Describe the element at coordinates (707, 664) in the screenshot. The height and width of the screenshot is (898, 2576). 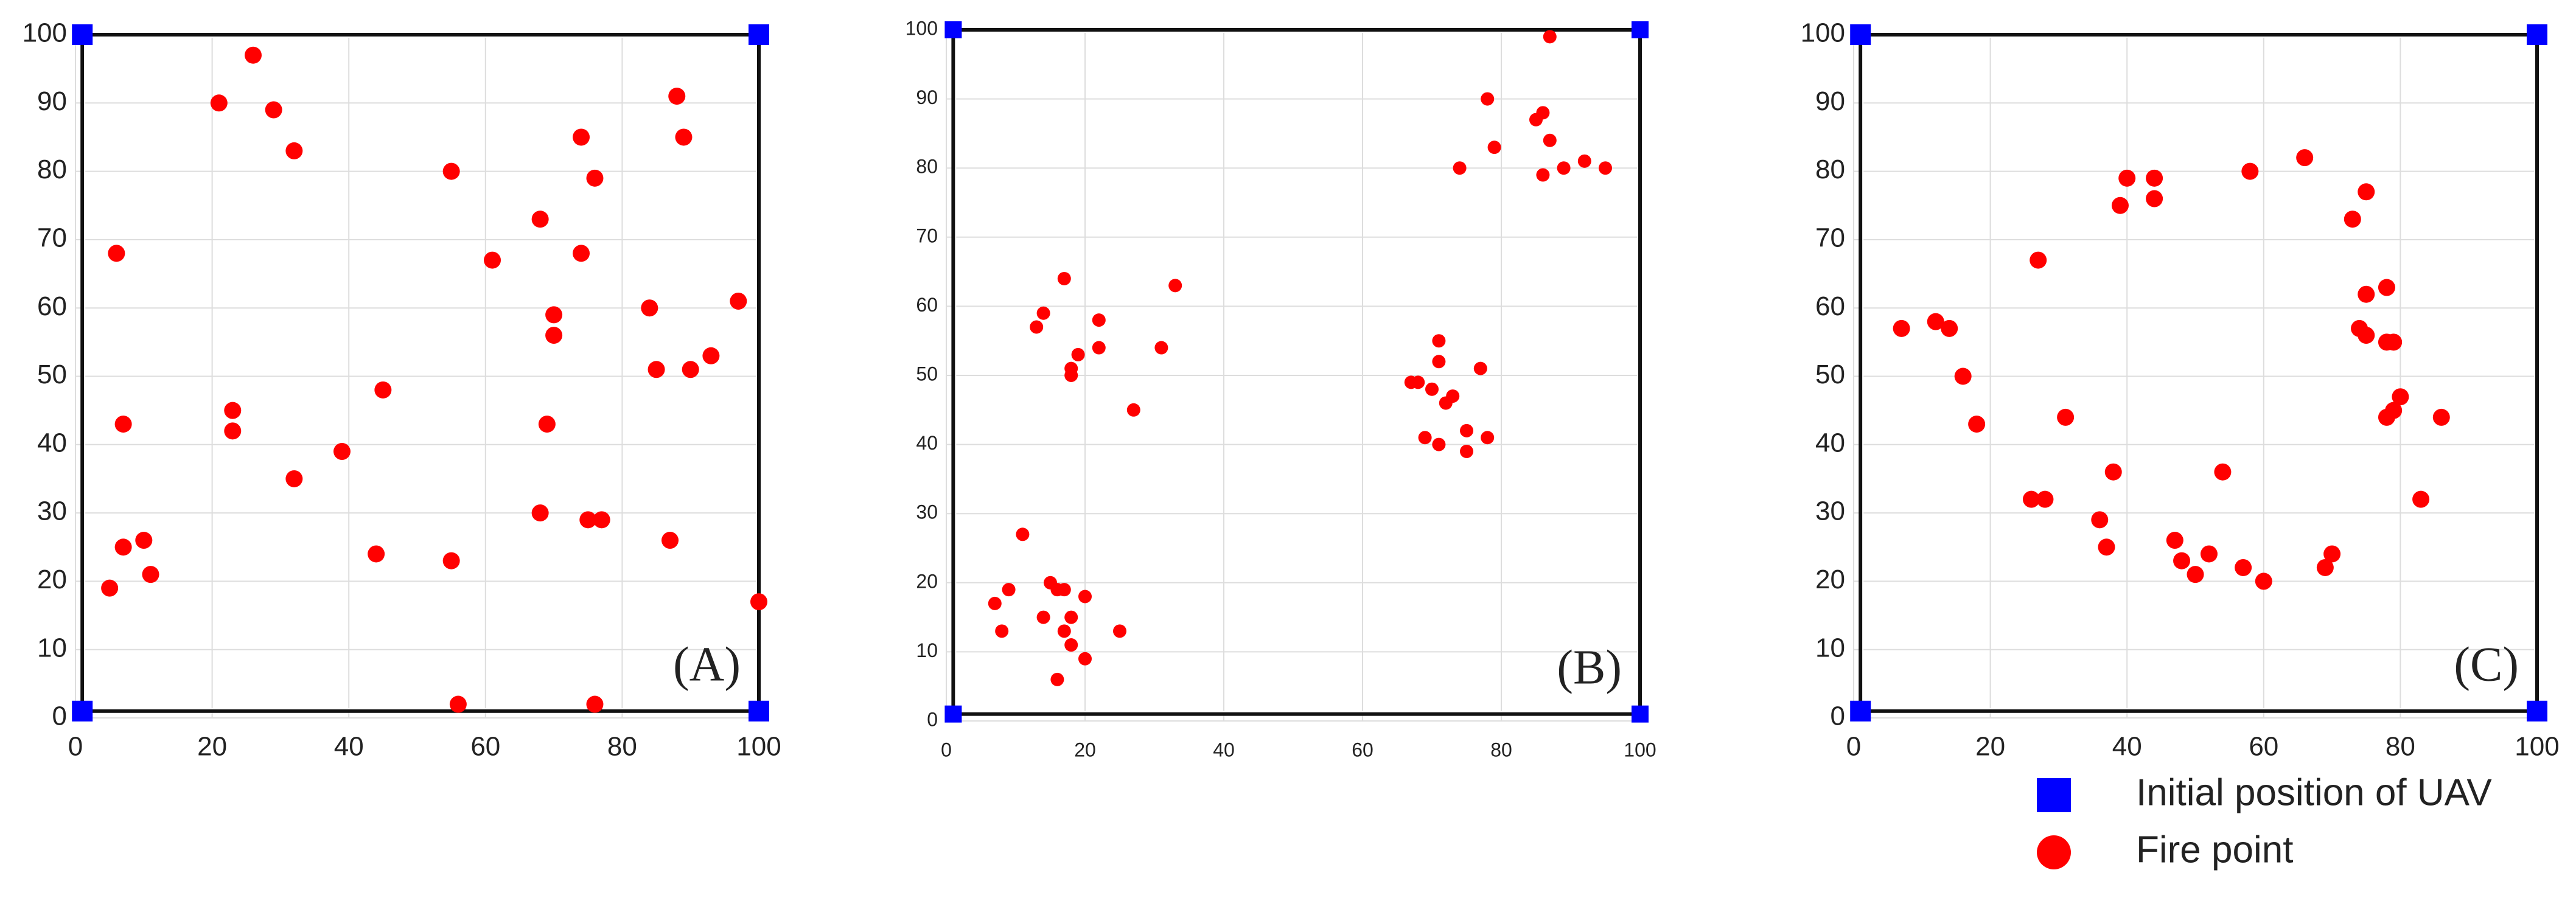
I see `panel-label: (A)` at that location.